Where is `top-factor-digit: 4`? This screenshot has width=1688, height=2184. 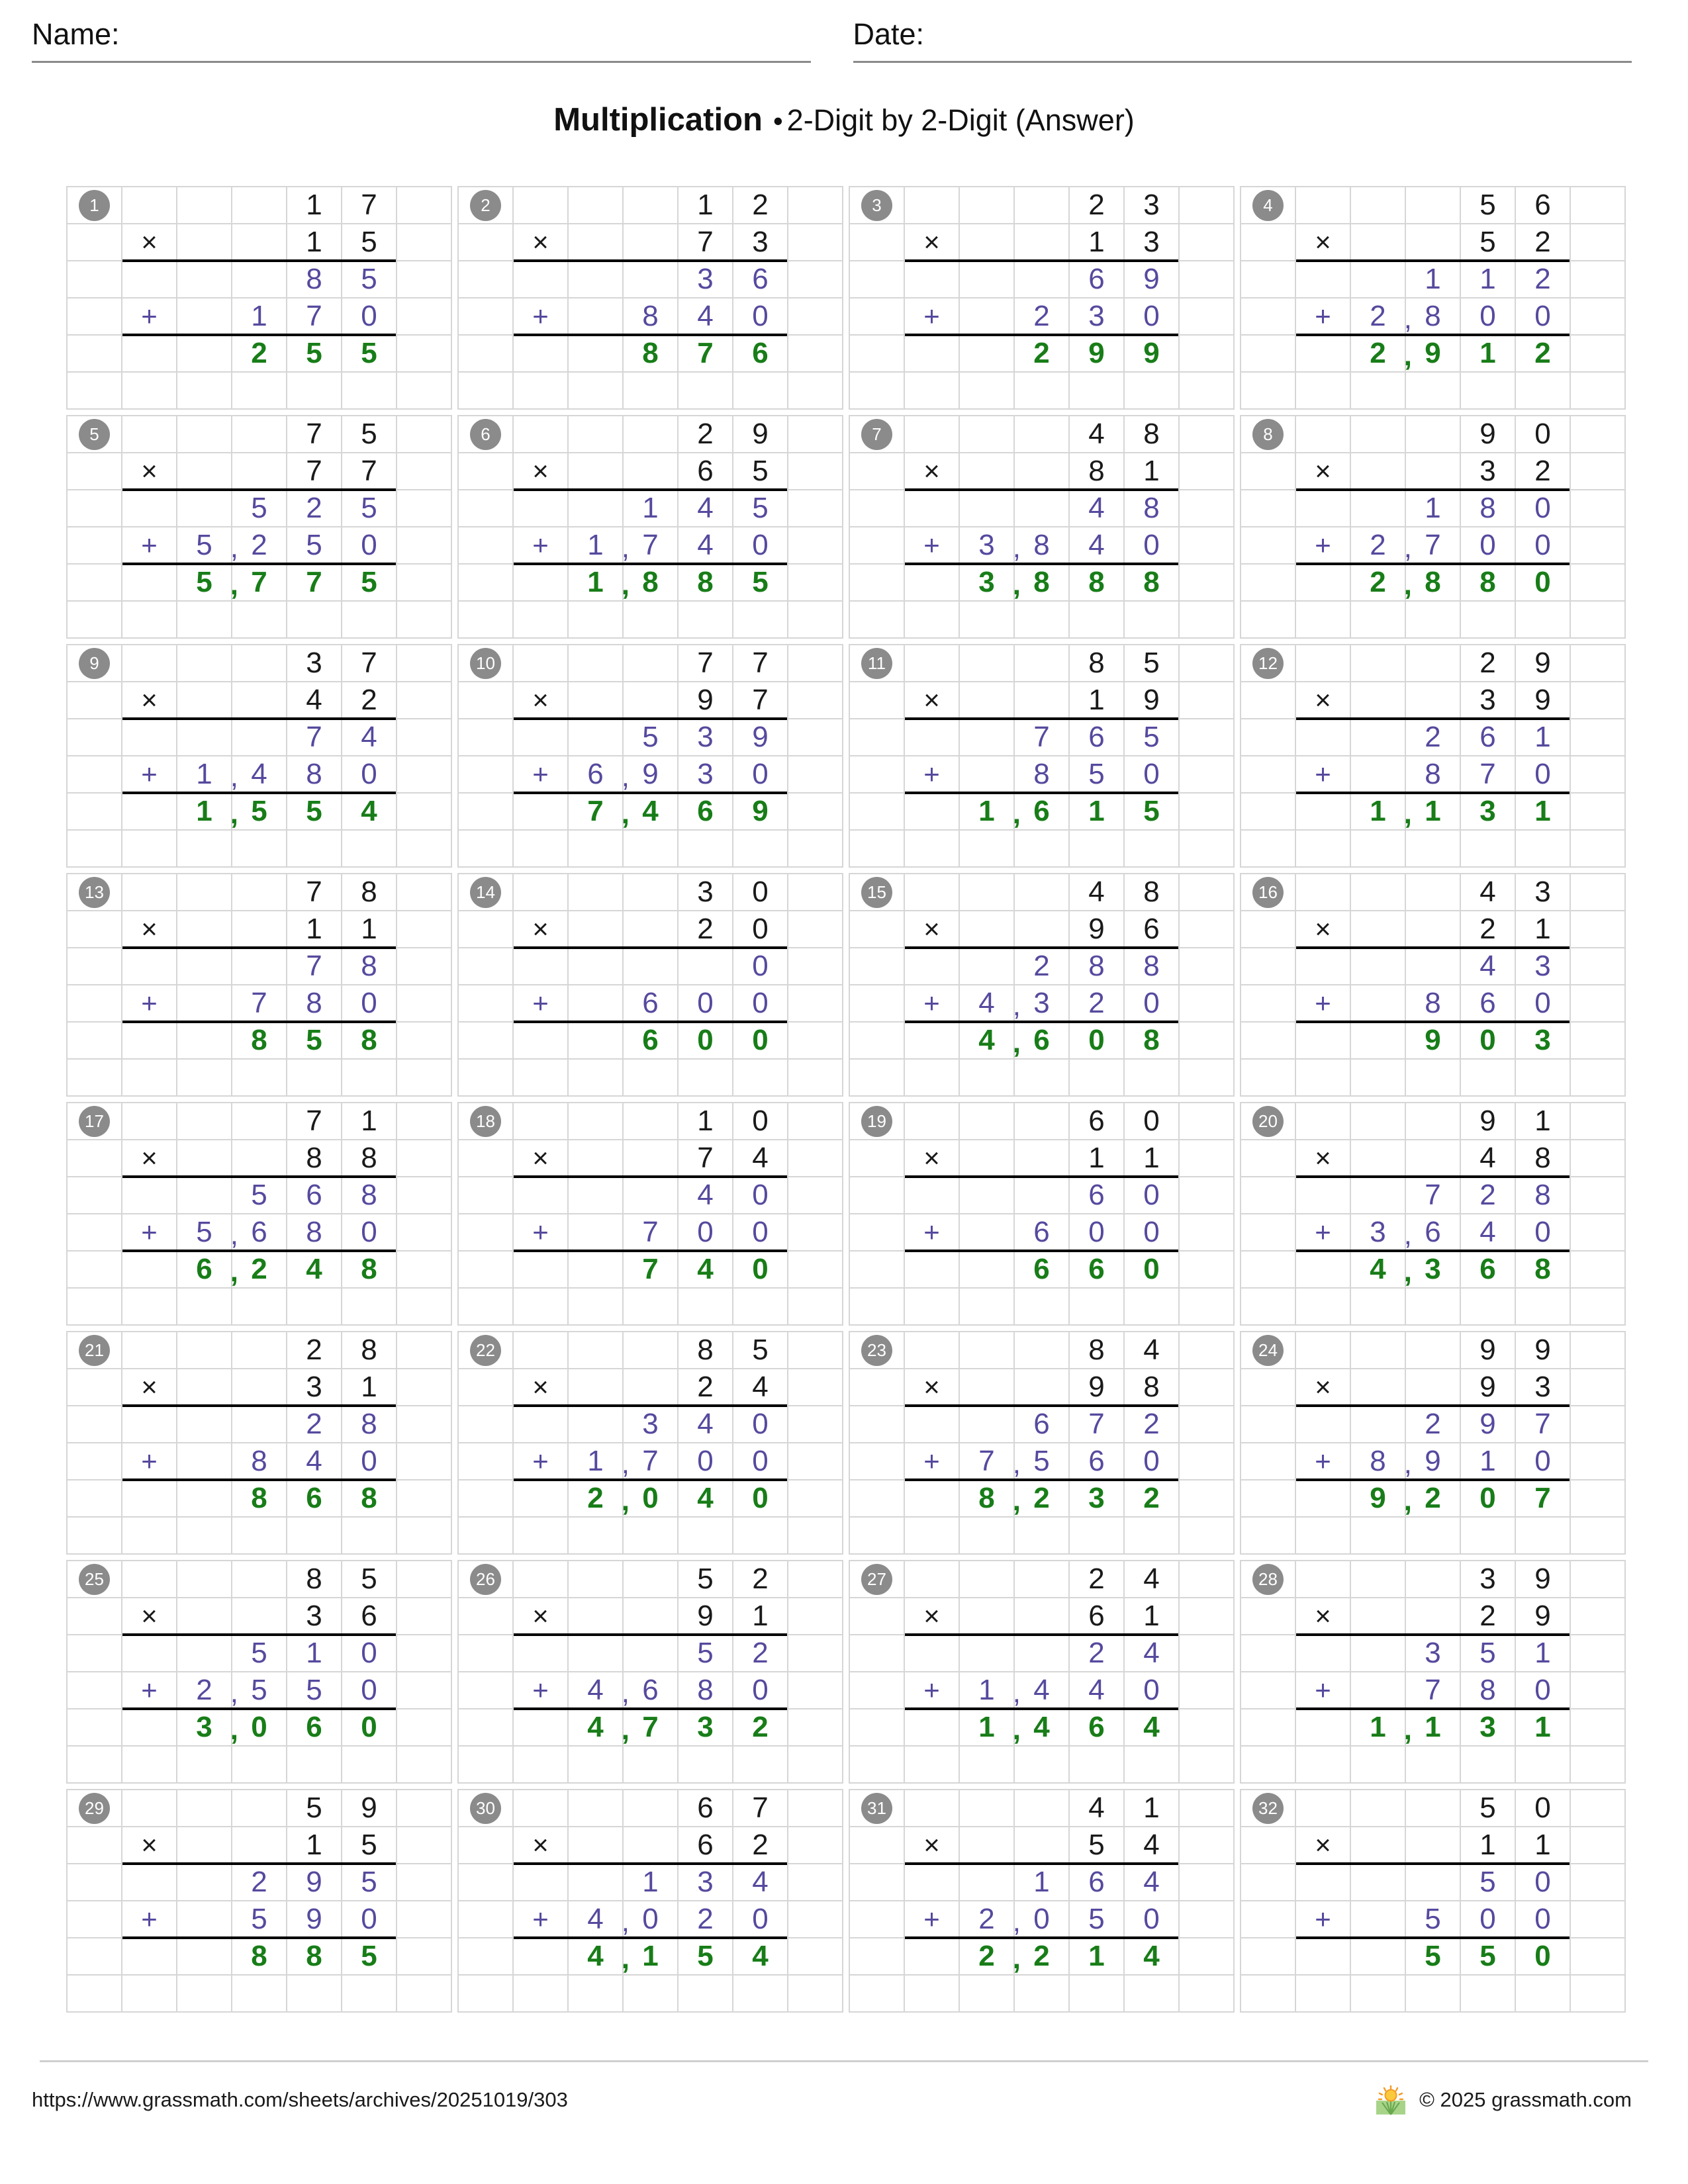 top-factor-digit: 4 is located at coordinates (1151, 1579).